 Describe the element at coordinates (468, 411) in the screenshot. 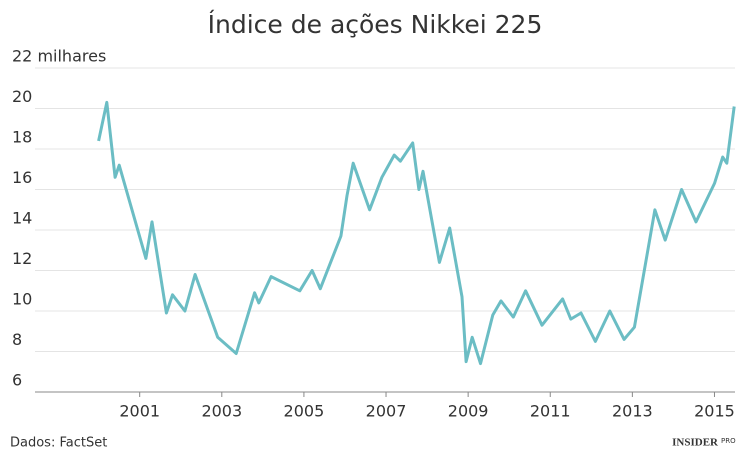

I see `x-tick-label: 2009` at that location.